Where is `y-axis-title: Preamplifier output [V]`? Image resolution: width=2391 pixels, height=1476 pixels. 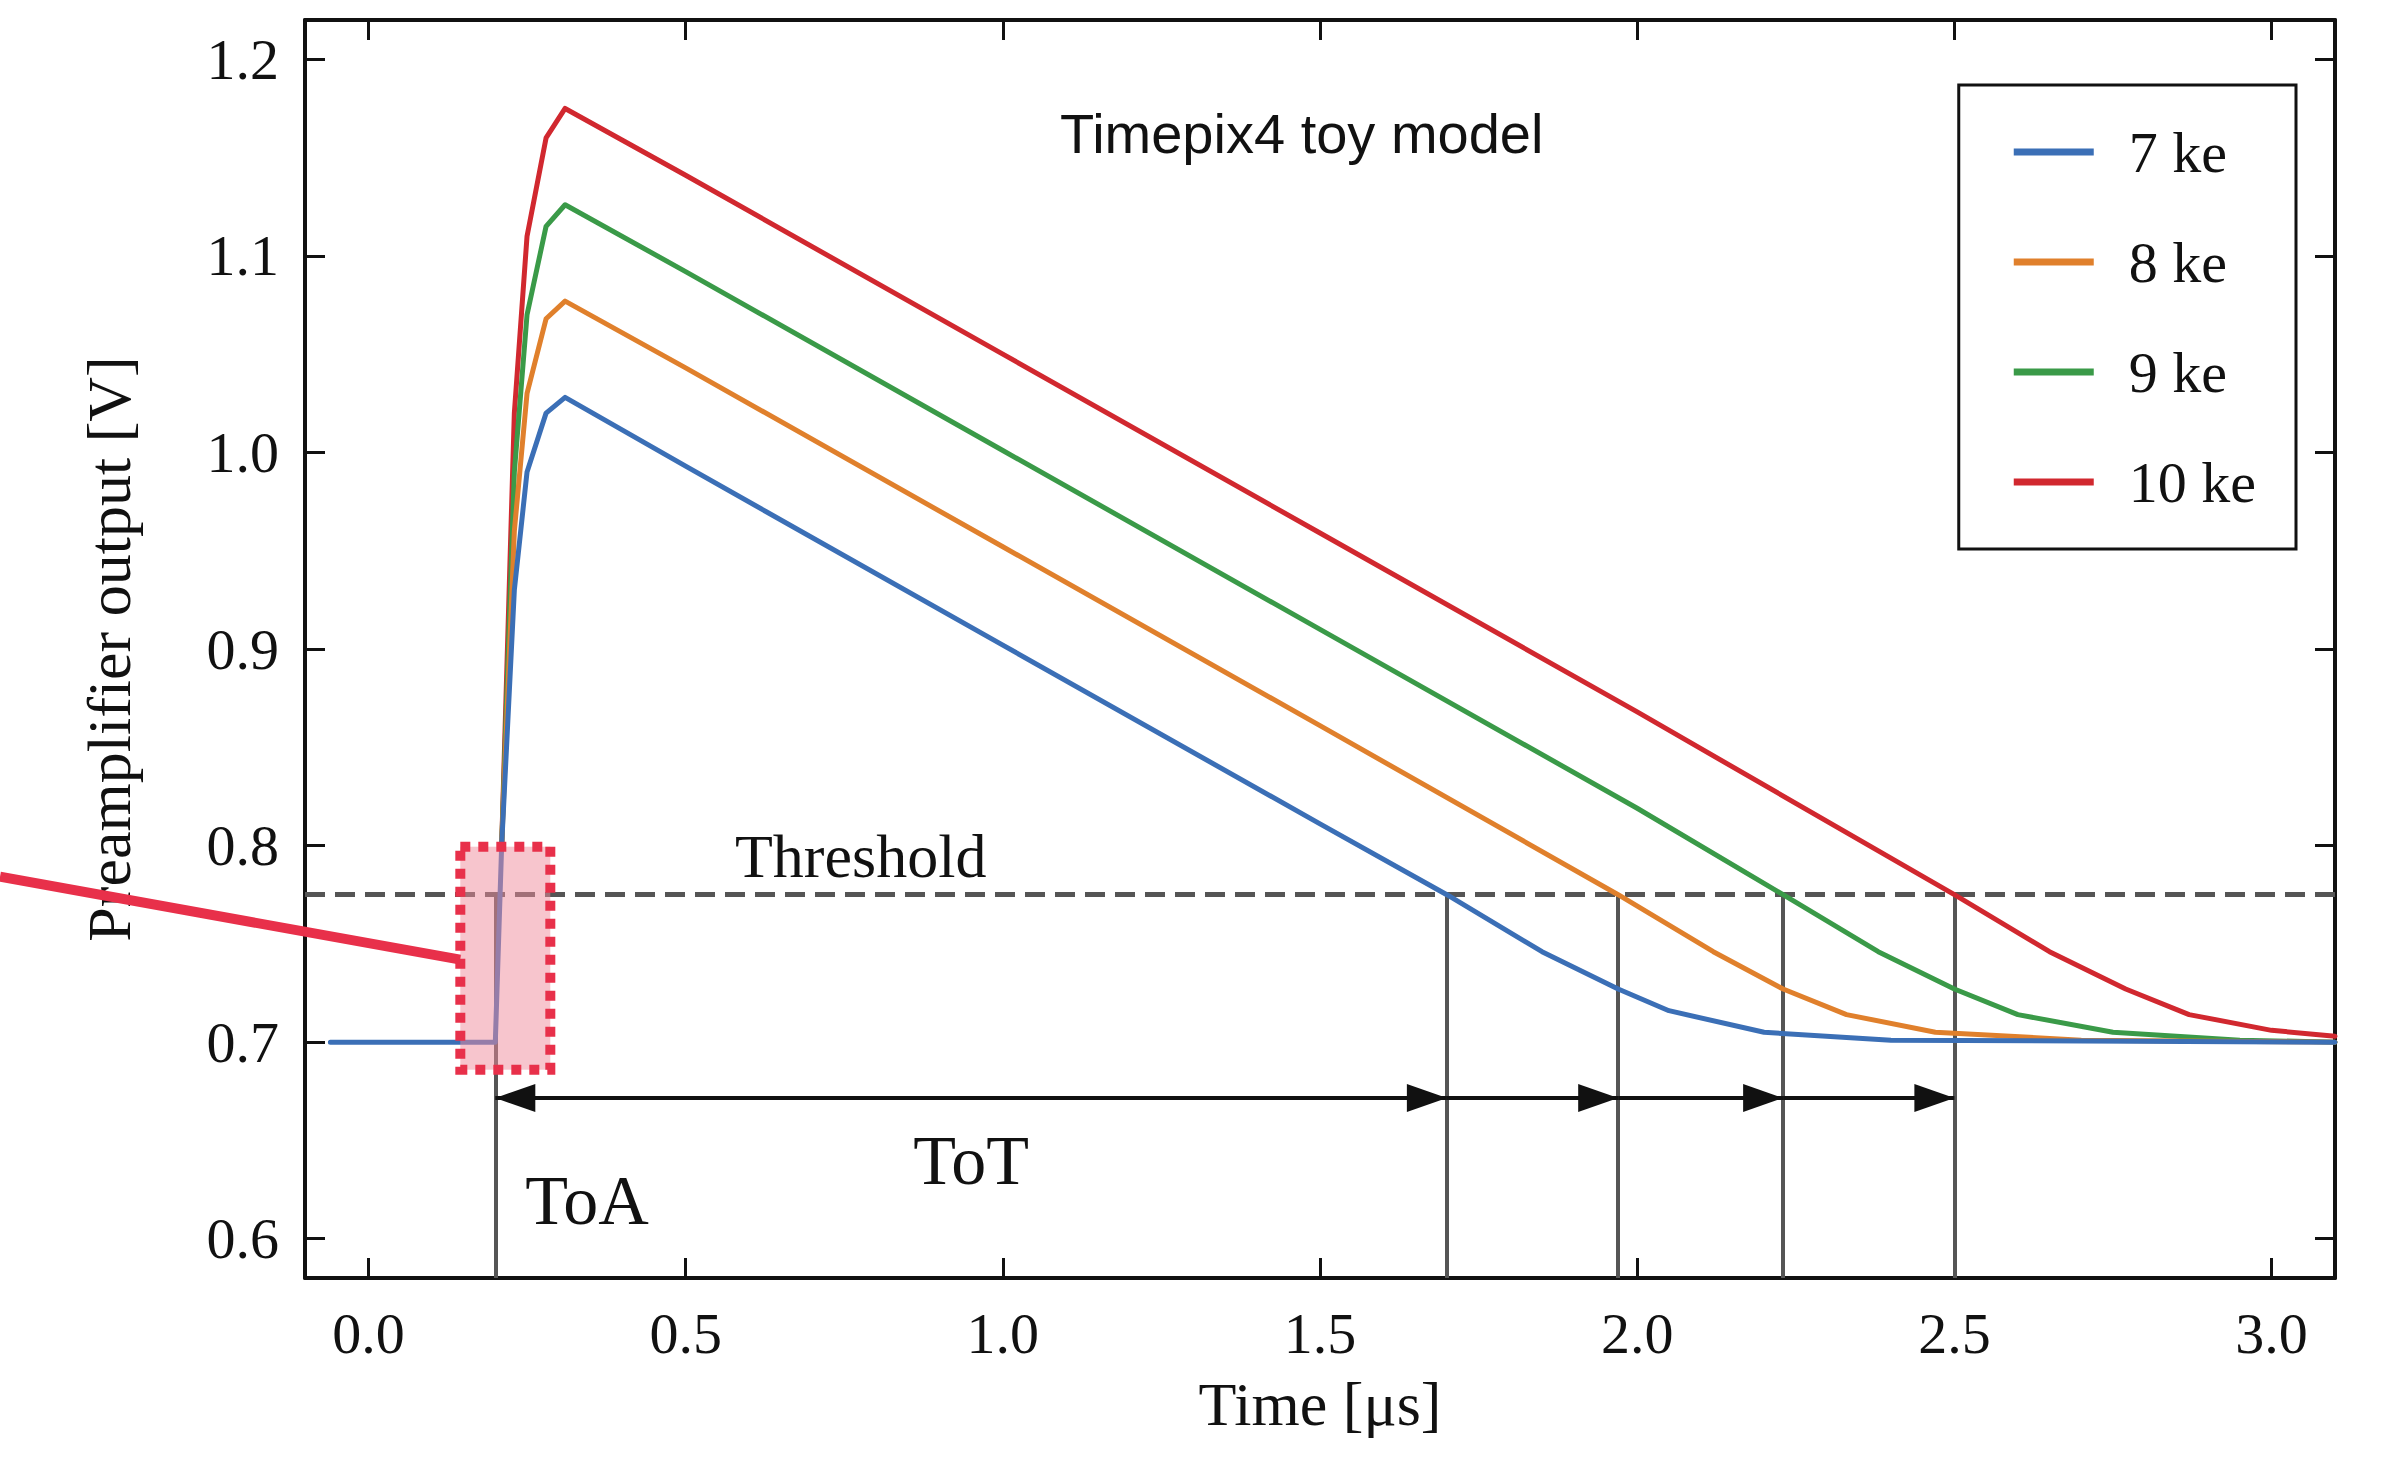
y-axis-title: Preamplifier output [V] is located at coordinates (109, 649).